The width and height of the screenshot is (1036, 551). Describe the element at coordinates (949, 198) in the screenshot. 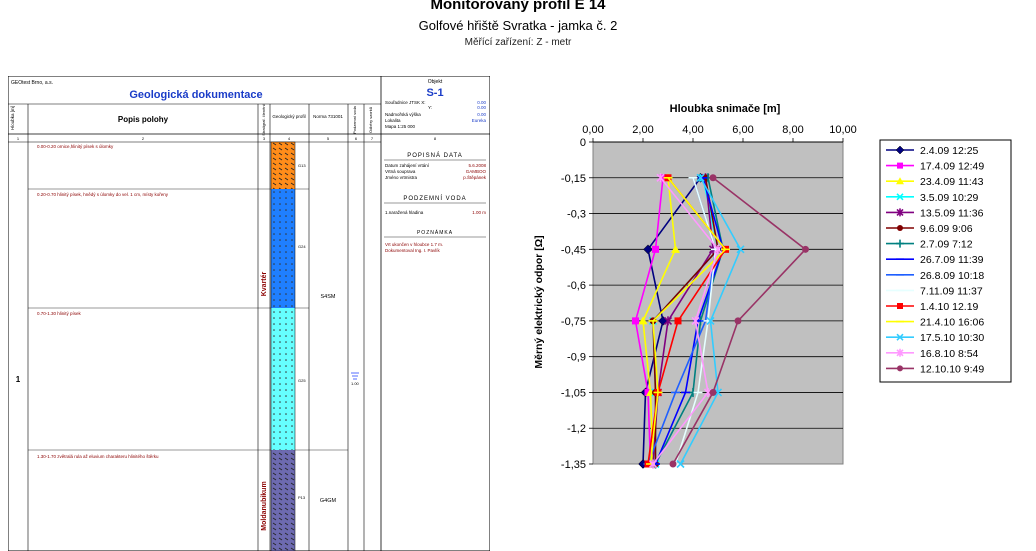

I see `legend-label: 3.5.09 10:29` at that location.